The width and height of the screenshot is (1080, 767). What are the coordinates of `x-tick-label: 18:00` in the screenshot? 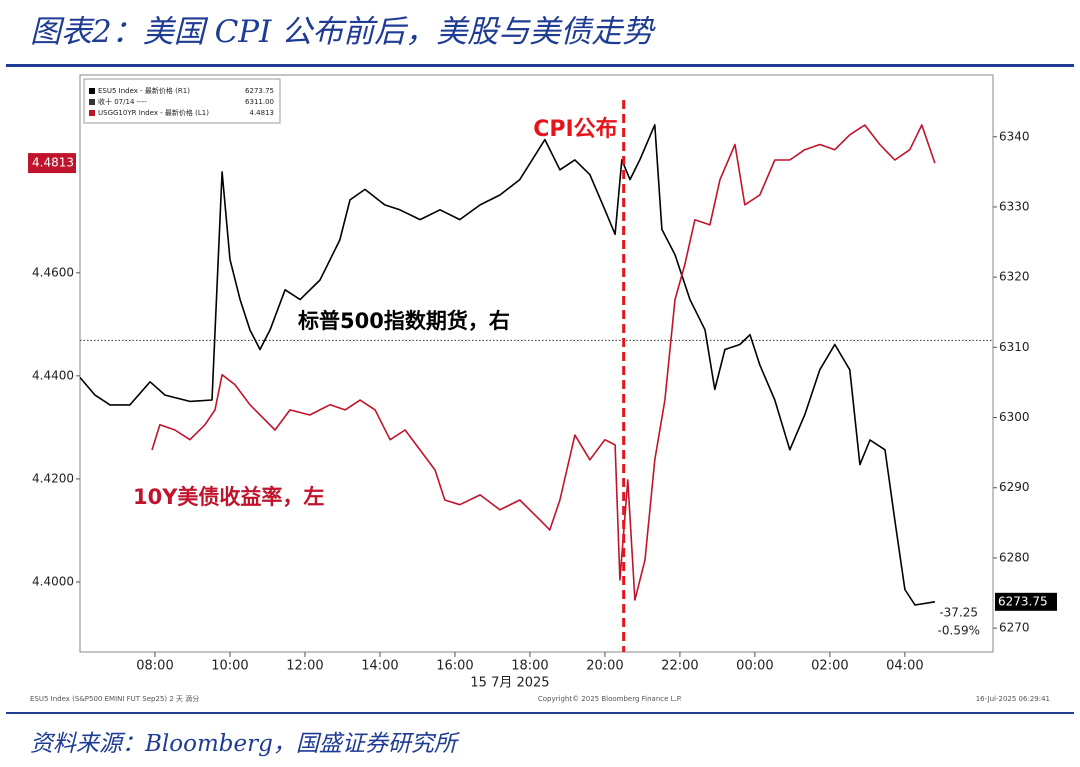 It's located at (529, 666).